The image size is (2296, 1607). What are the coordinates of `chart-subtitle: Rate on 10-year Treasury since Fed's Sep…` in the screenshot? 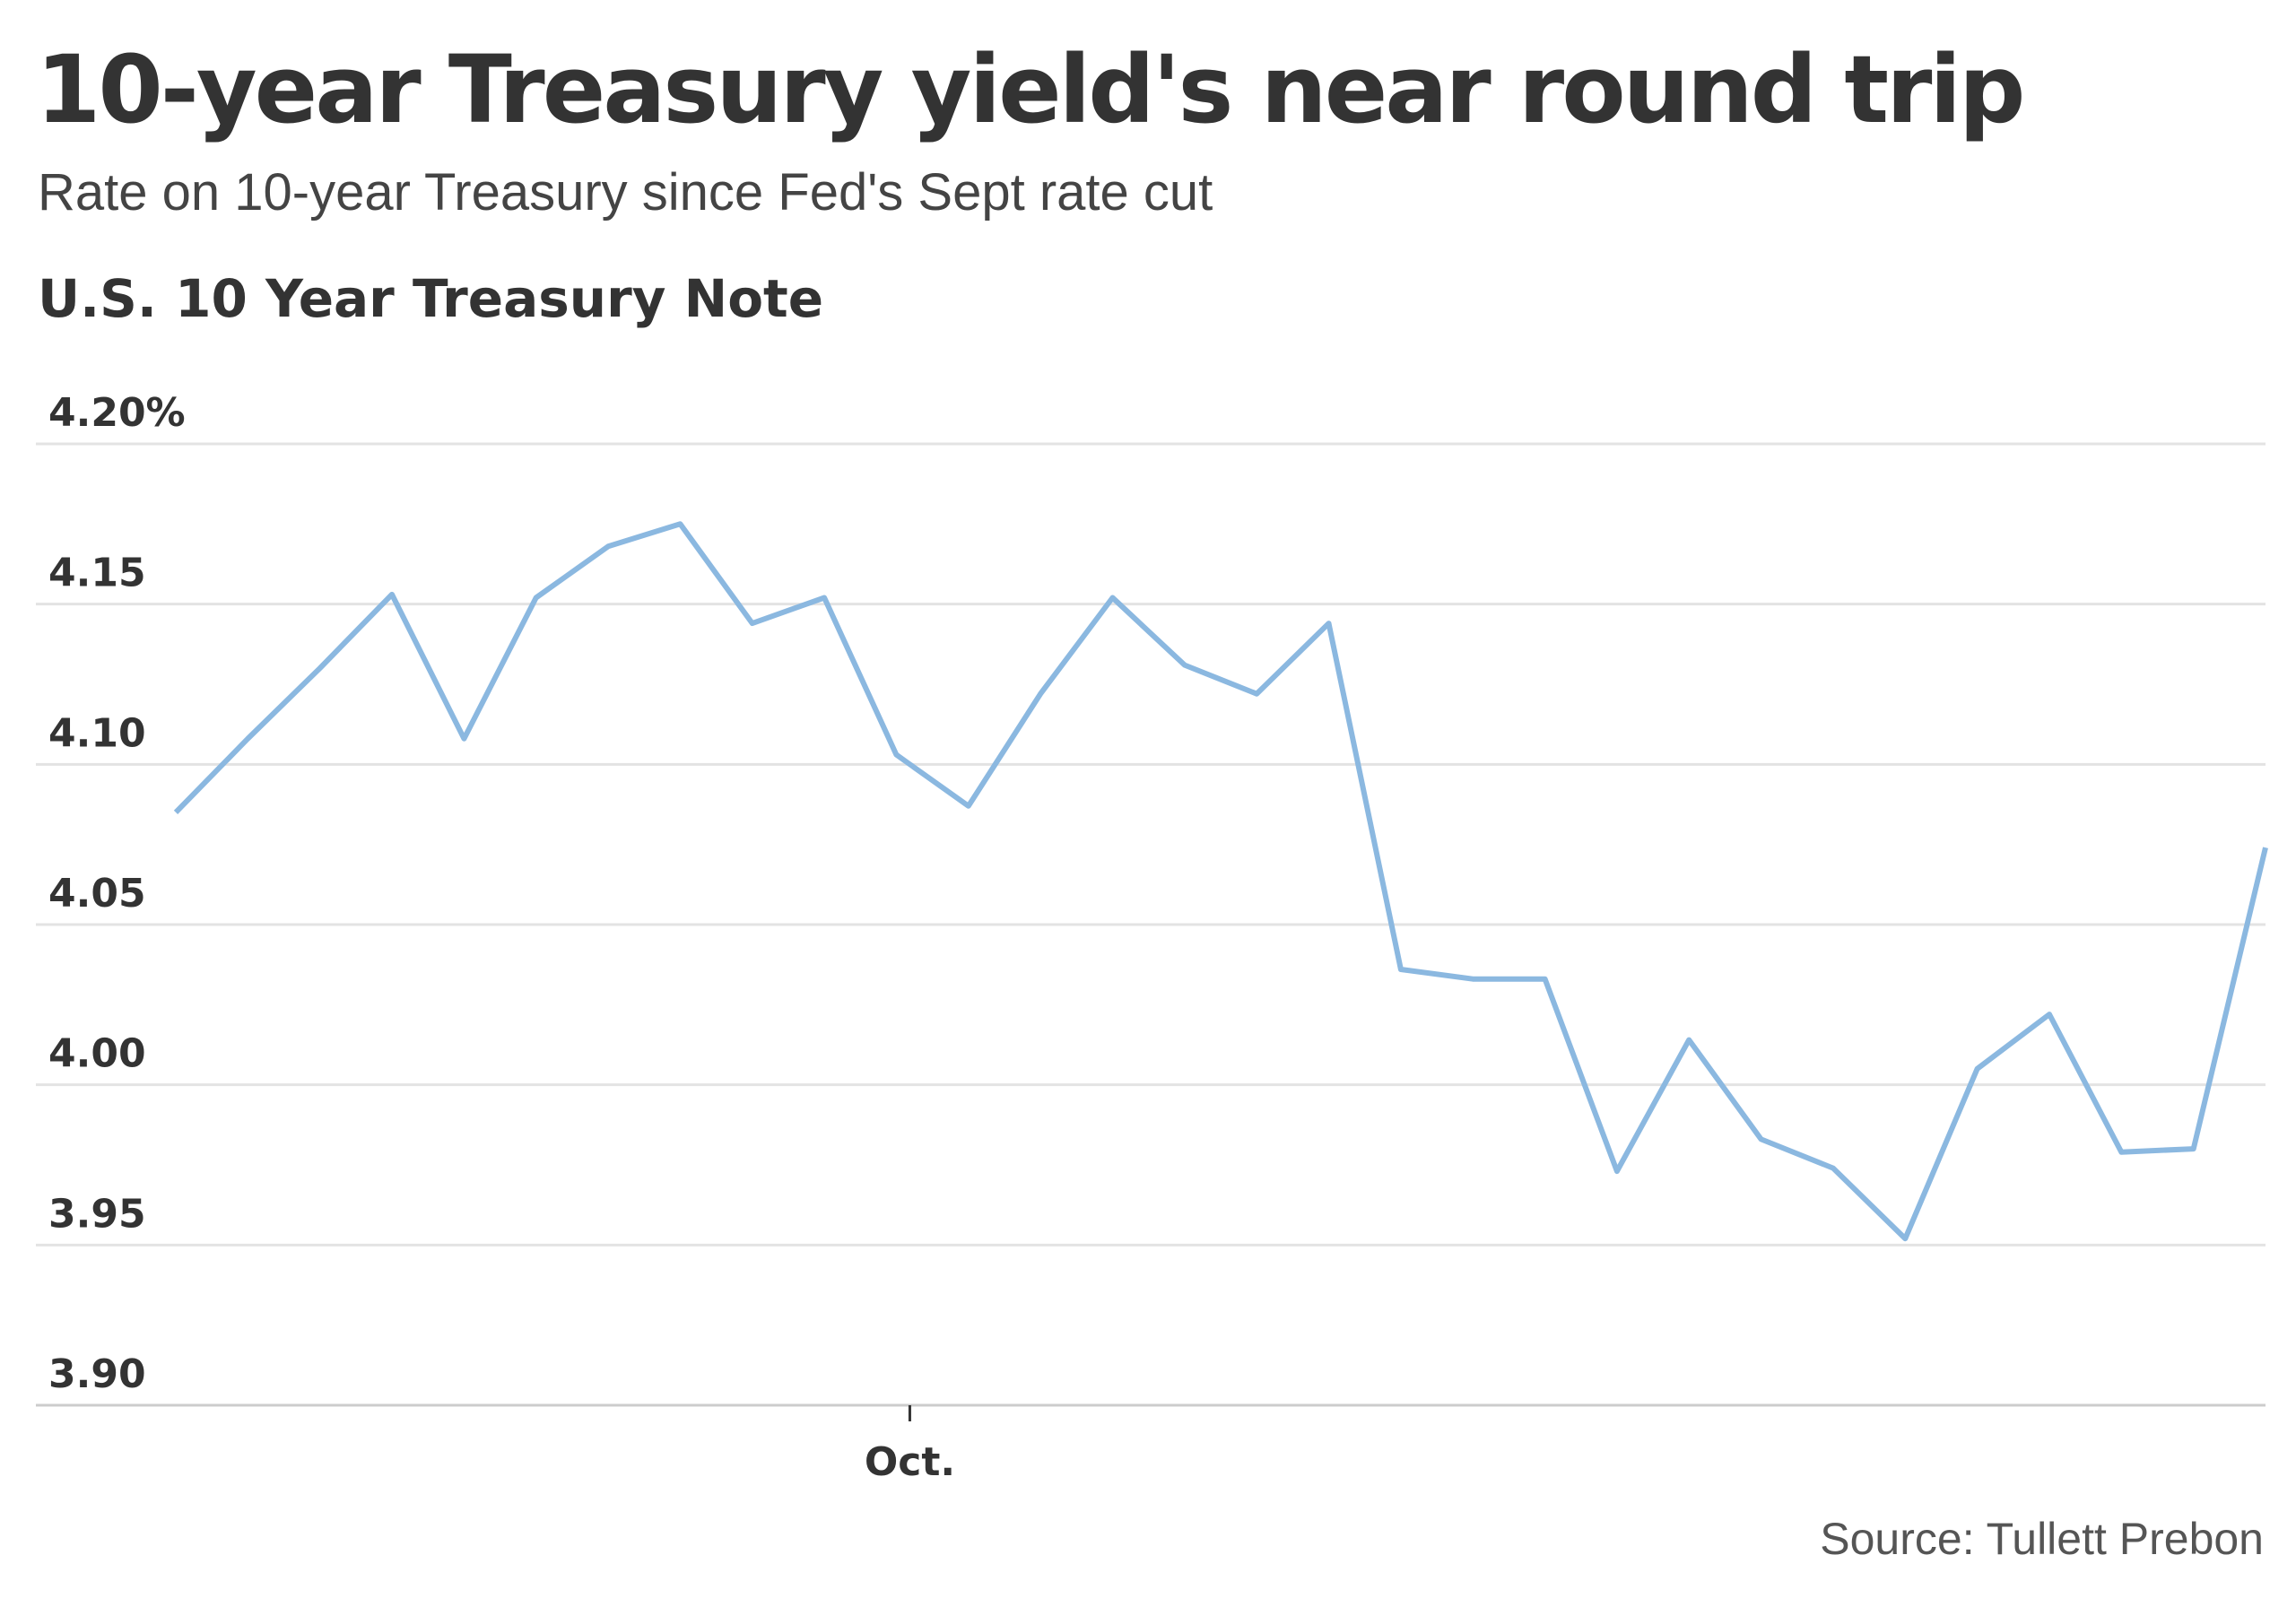 It's located at (625, 193).